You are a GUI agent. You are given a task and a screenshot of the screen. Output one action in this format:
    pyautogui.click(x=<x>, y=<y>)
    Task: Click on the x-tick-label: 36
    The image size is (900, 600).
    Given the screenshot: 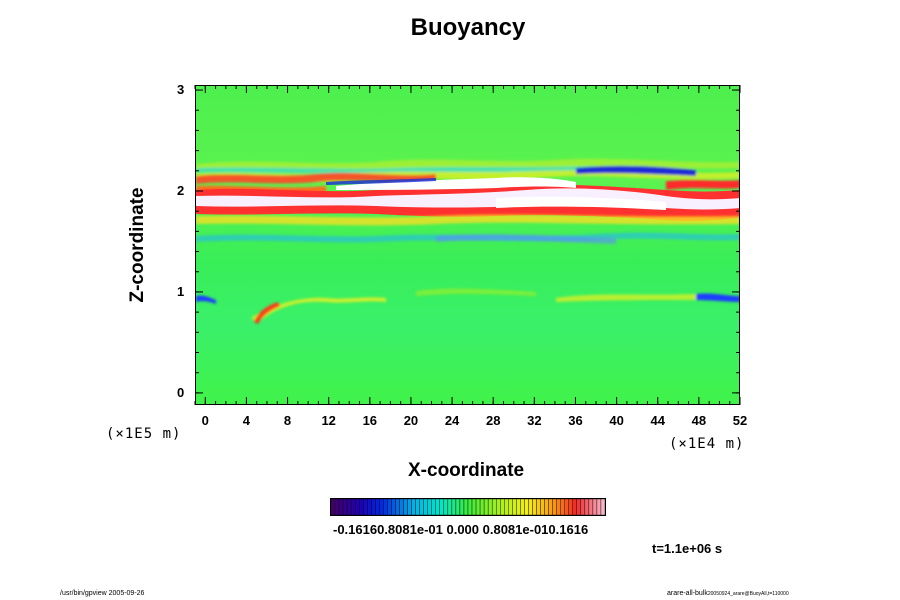 What is the action you would take?
    pyautogui.click(x=575, y=420)
    